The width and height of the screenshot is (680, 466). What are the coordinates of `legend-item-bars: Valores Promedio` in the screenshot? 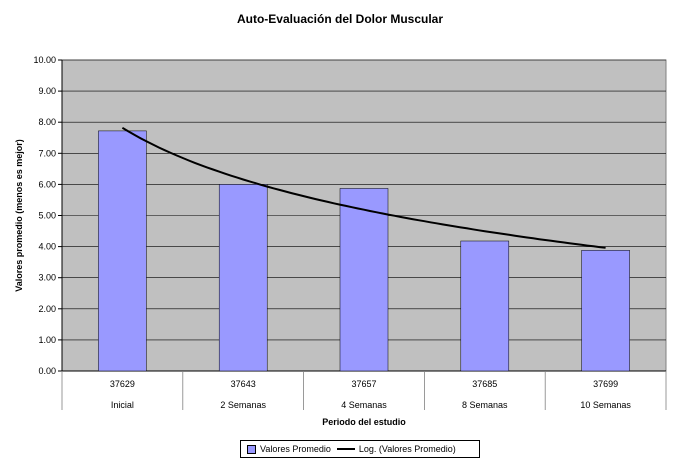 It's located at (289, 449).